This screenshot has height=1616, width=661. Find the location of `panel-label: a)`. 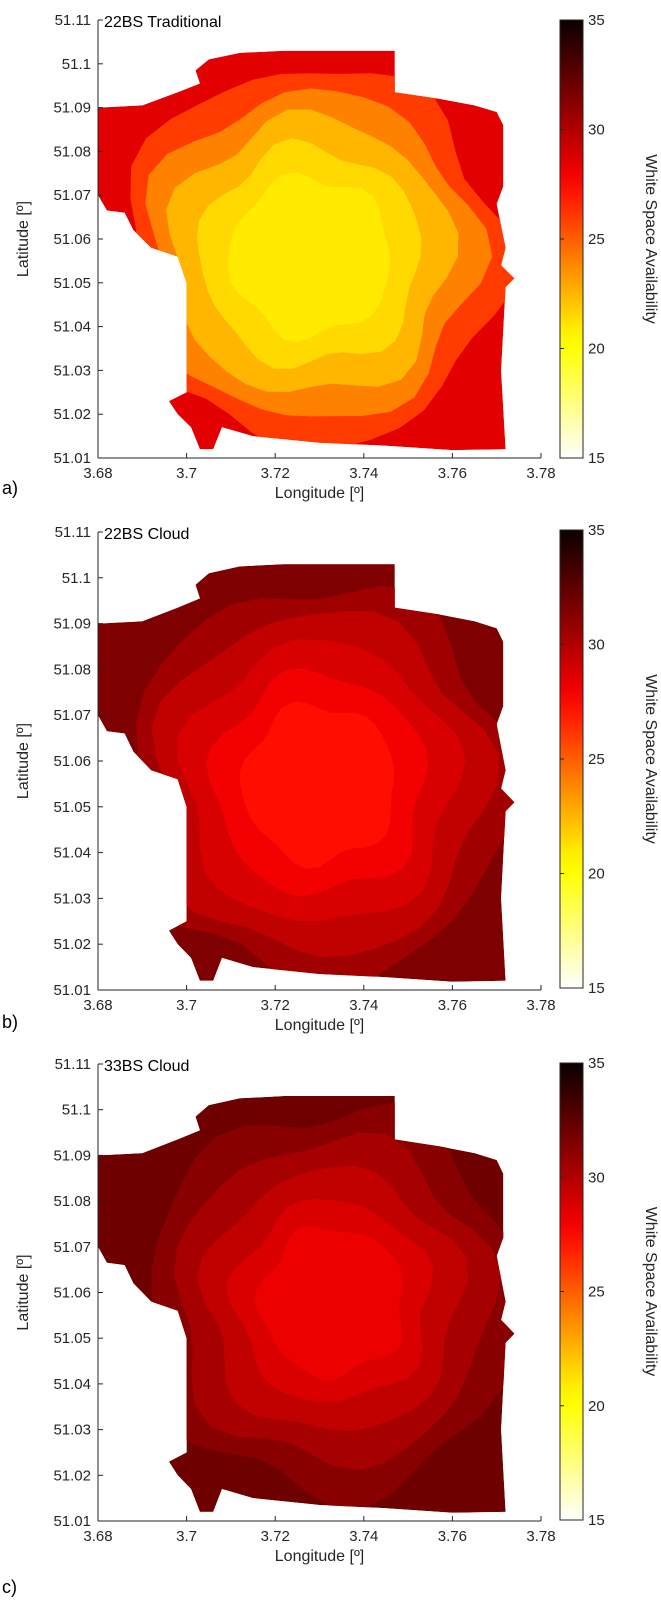

panel-label: a) is located at coordinates (10, 488).